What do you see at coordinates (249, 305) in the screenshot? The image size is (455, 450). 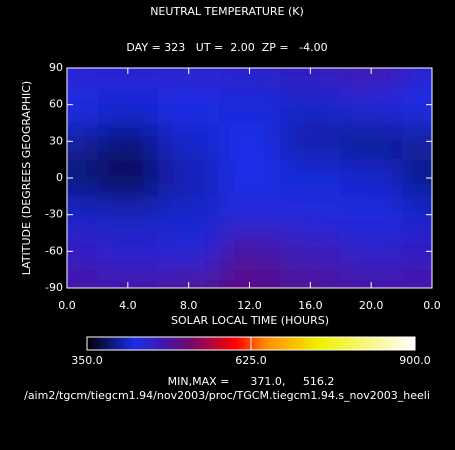 I see `x-tick-label: 12.0` at bounding box center [249, 305].